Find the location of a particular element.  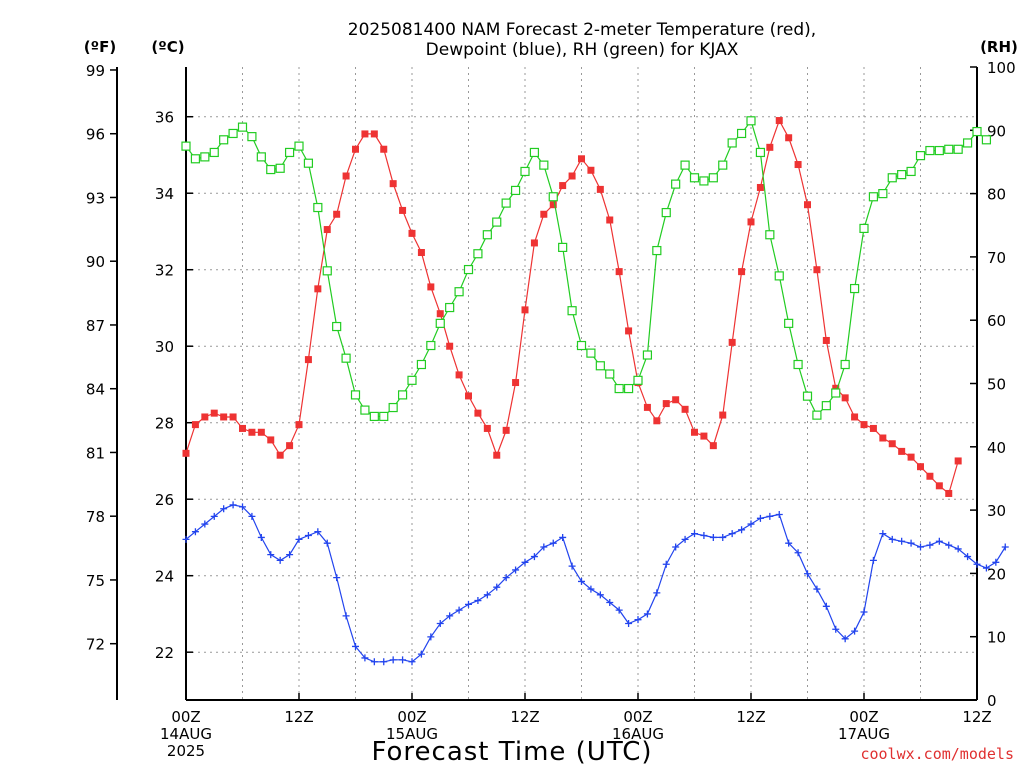

fahrenheit-tick-label: 90 is located at coordinates (95, 262).